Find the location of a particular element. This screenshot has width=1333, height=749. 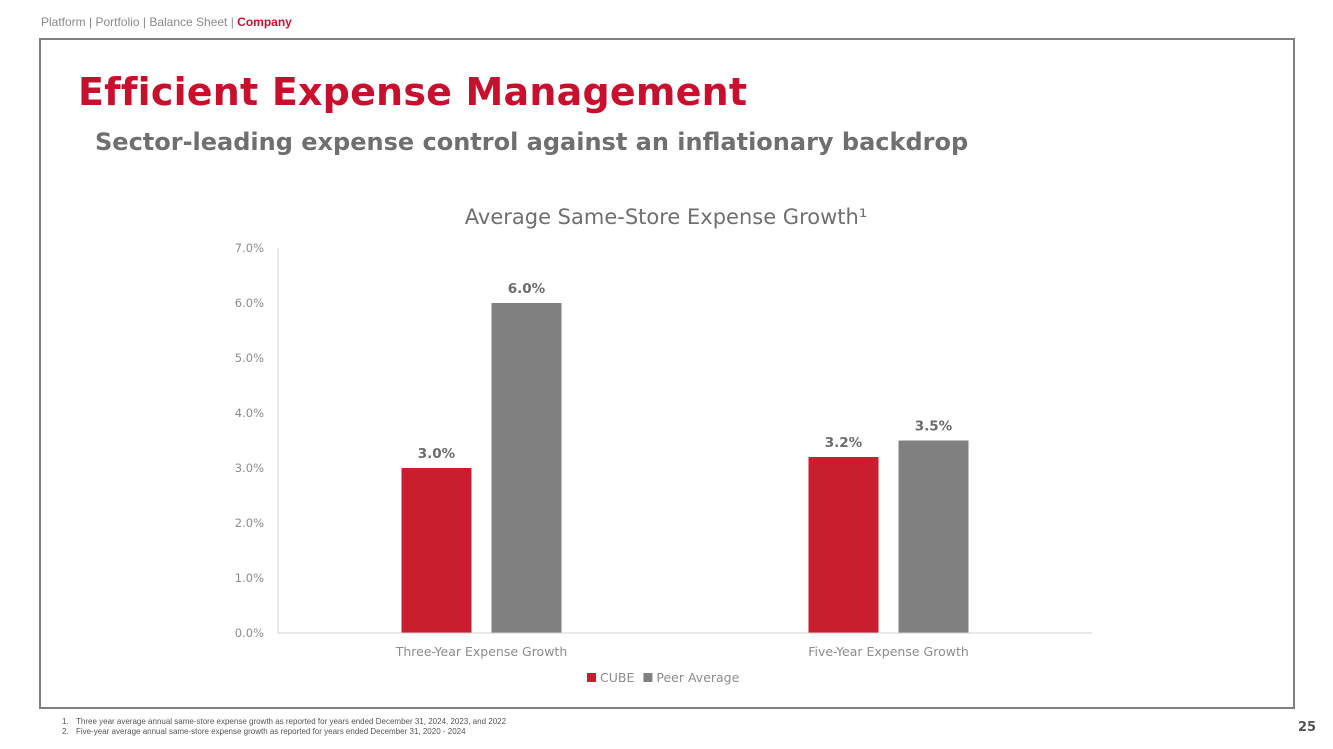

legend-label: Peer Average is located at coordinates (697, 677).